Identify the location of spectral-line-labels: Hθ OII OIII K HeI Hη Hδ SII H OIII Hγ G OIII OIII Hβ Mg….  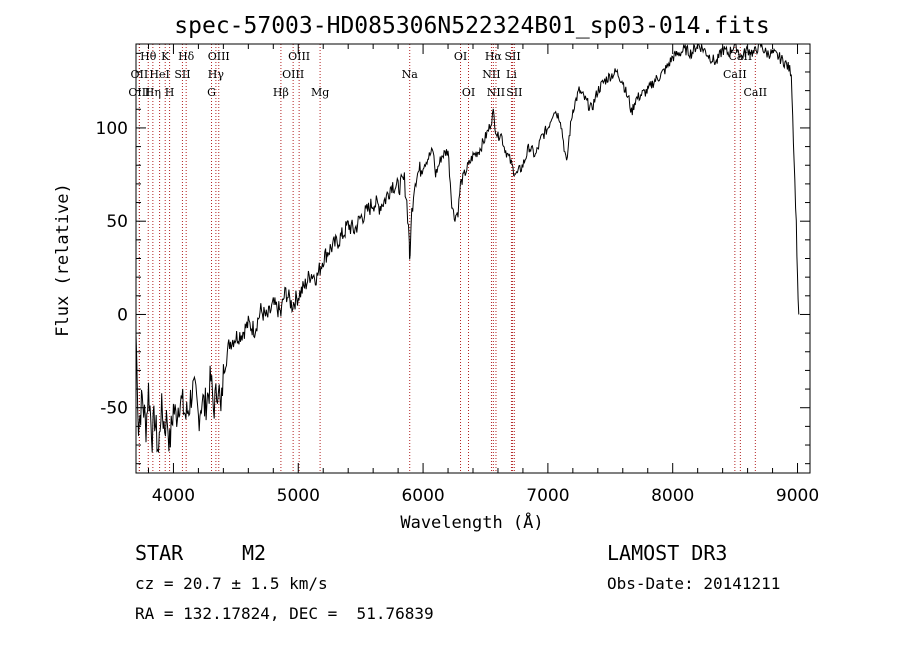
(447, 74).